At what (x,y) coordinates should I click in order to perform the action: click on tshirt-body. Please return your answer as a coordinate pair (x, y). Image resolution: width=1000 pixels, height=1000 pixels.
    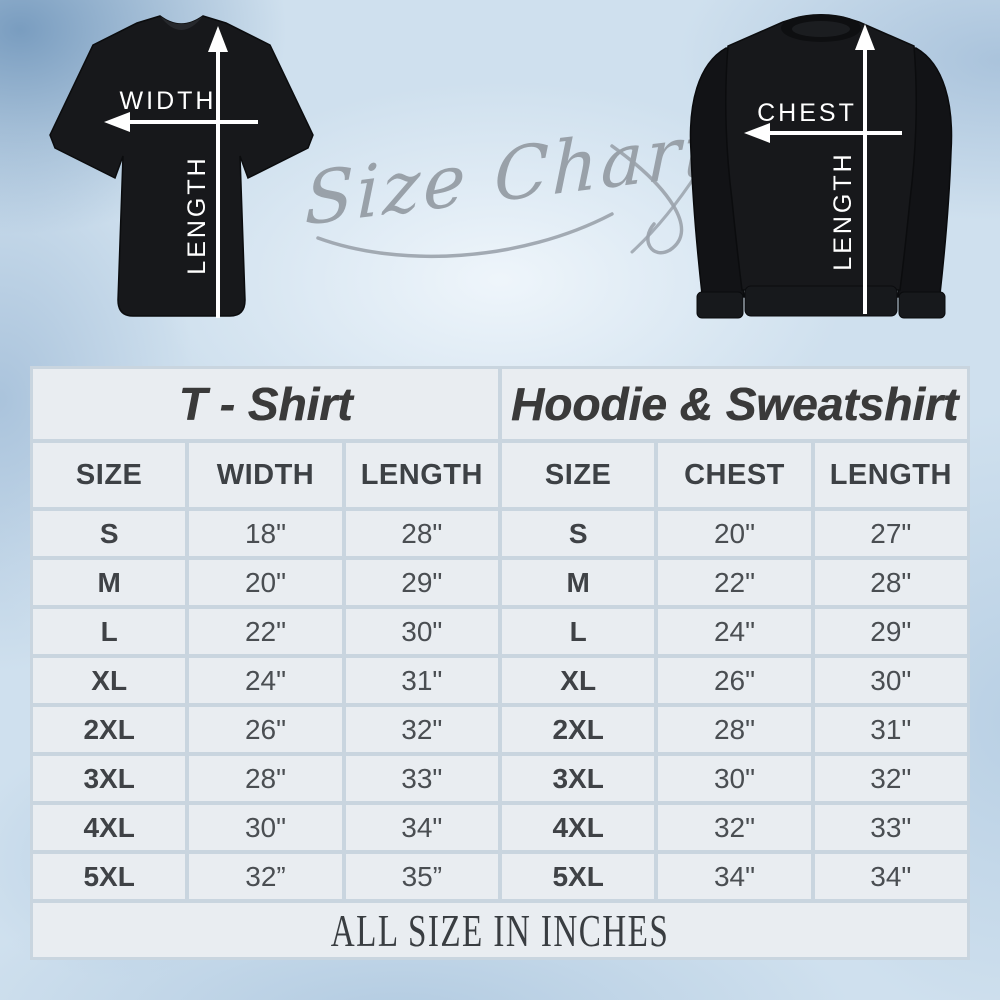
    Looking at the image, I should click on (181, 166).